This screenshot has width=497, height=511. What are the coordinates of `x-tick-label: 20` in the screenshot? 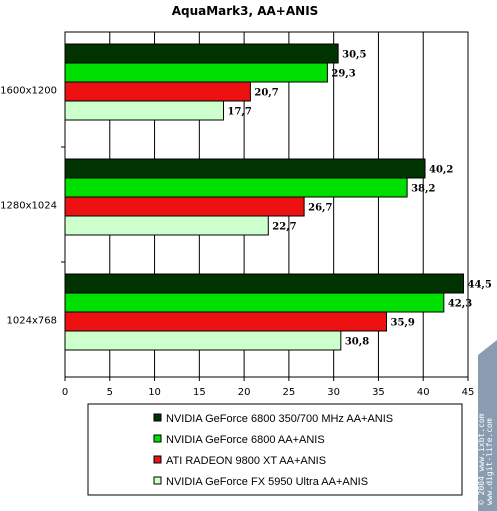 It's located at (244, 392).